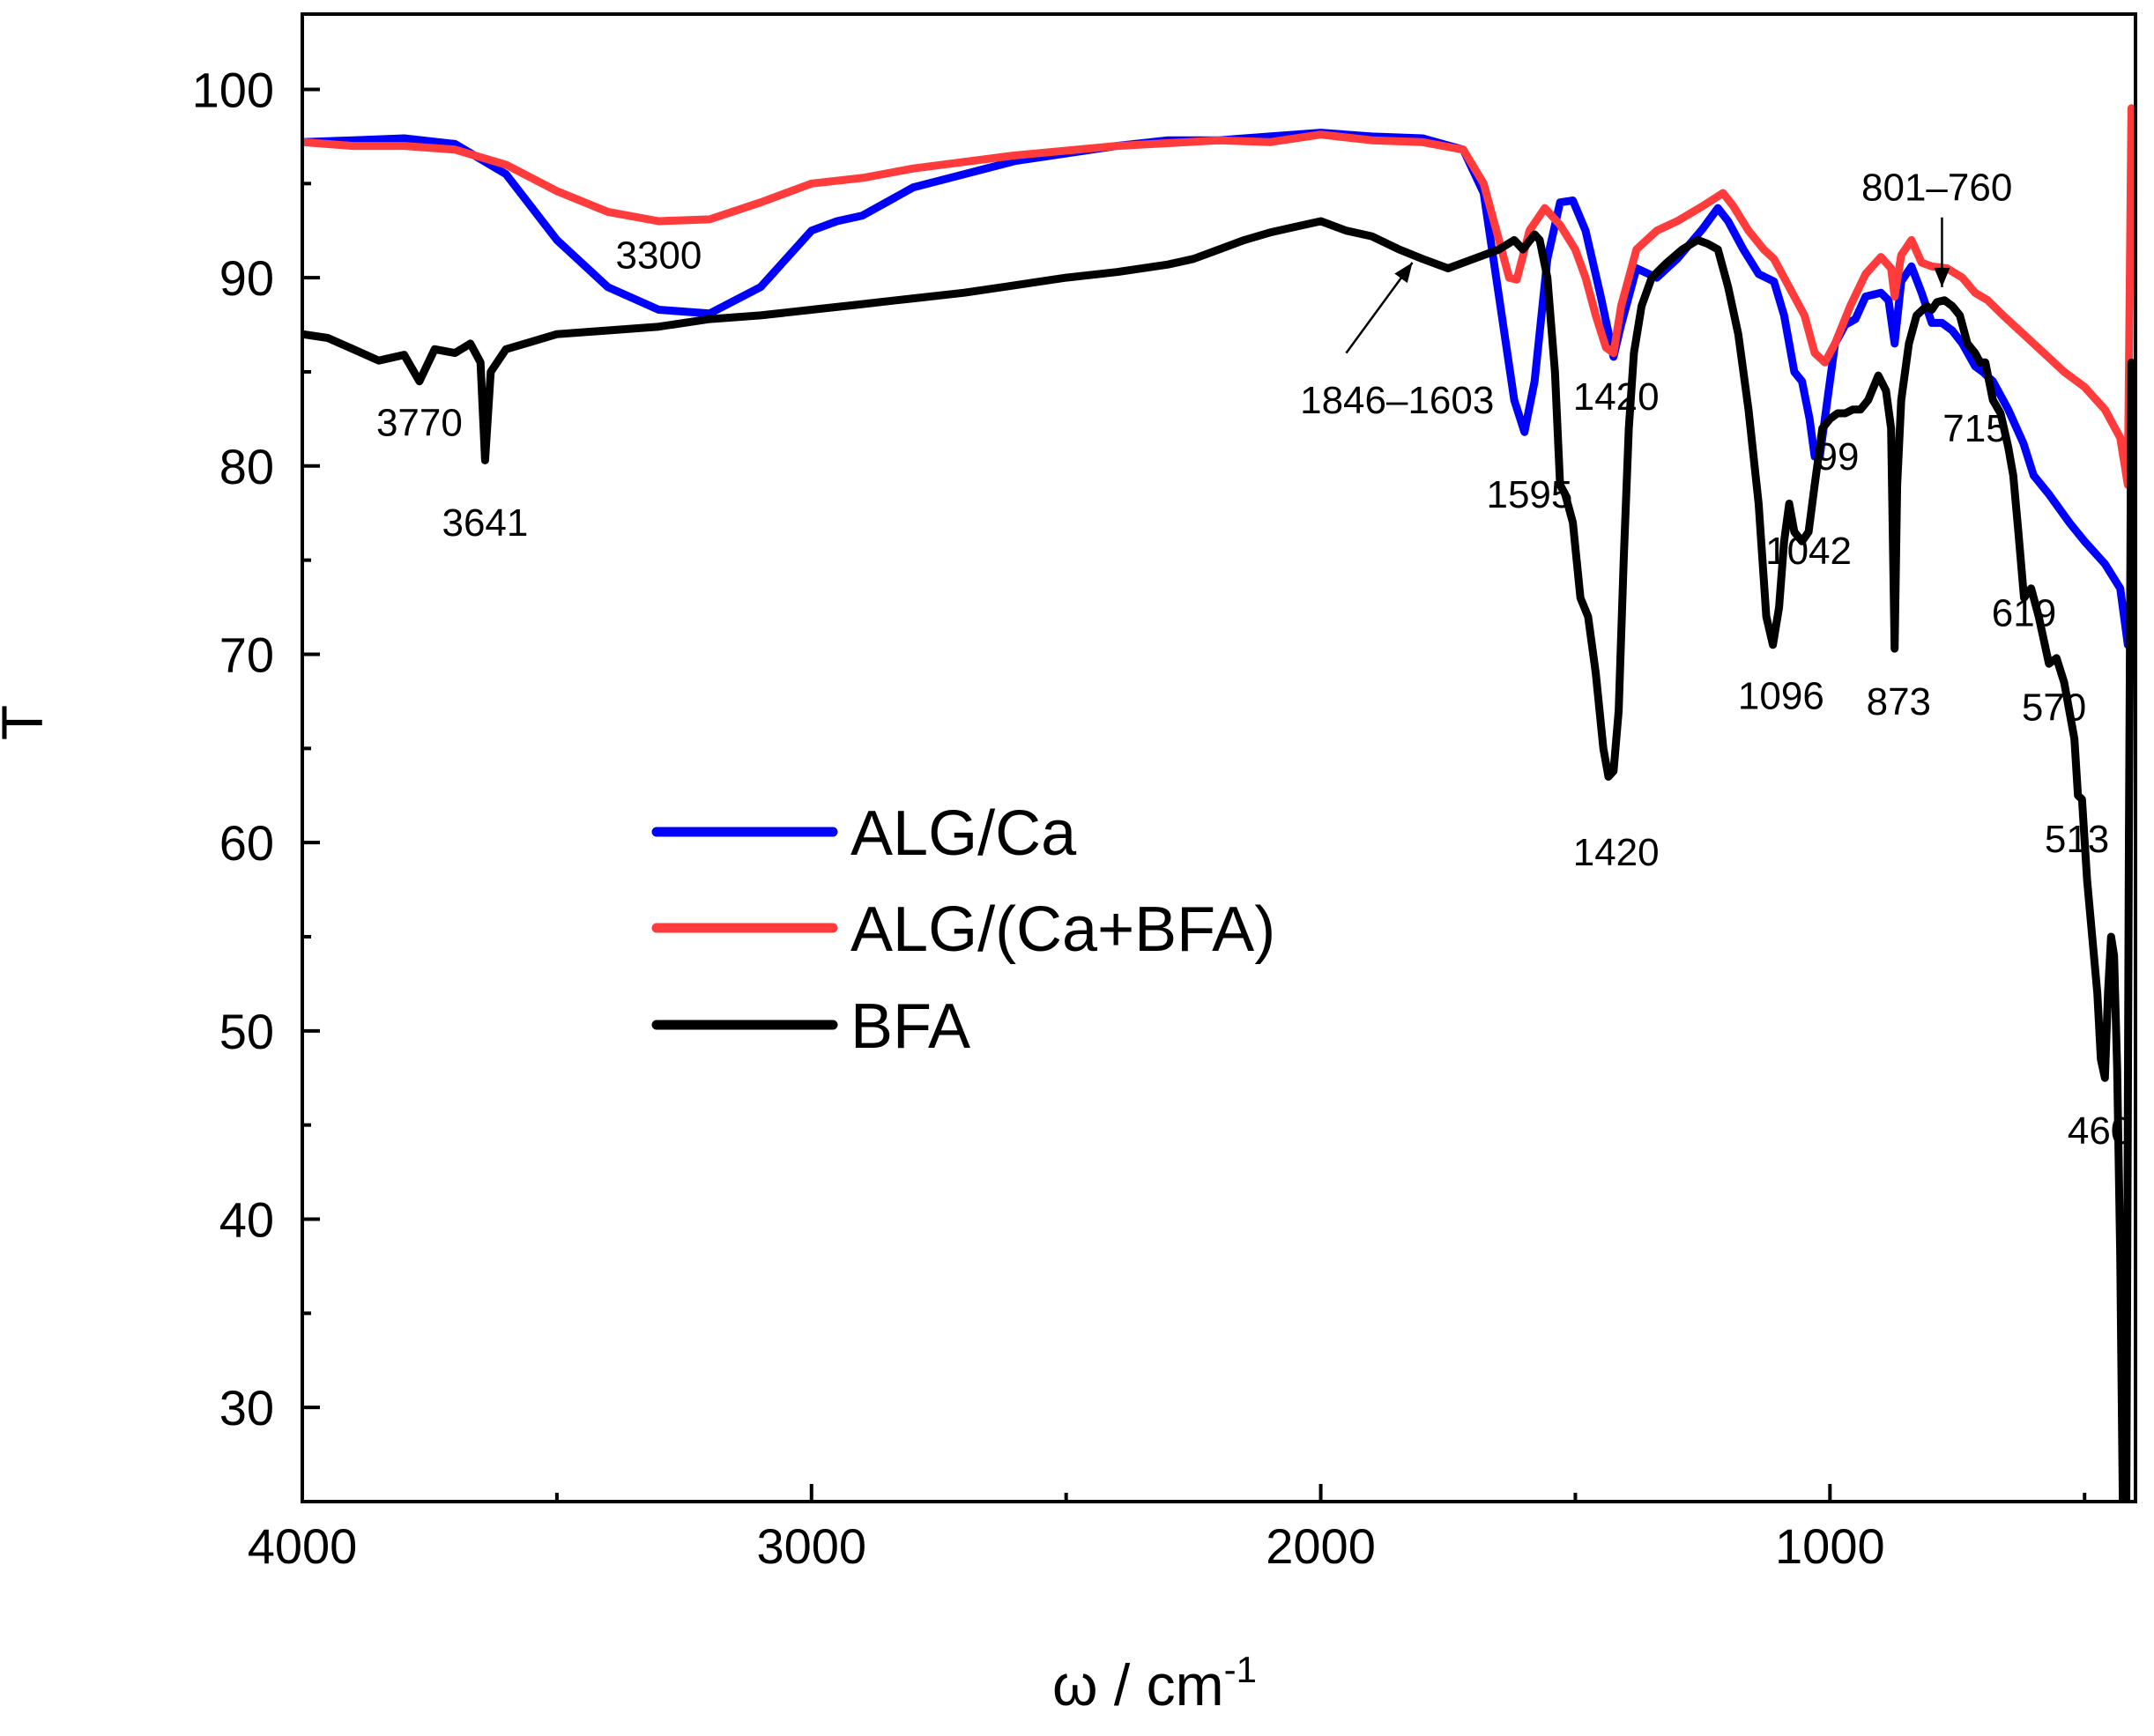  Describe the element at coordinates (1899, 701) in the screenshot. I see `peak-label: 873` at that location.